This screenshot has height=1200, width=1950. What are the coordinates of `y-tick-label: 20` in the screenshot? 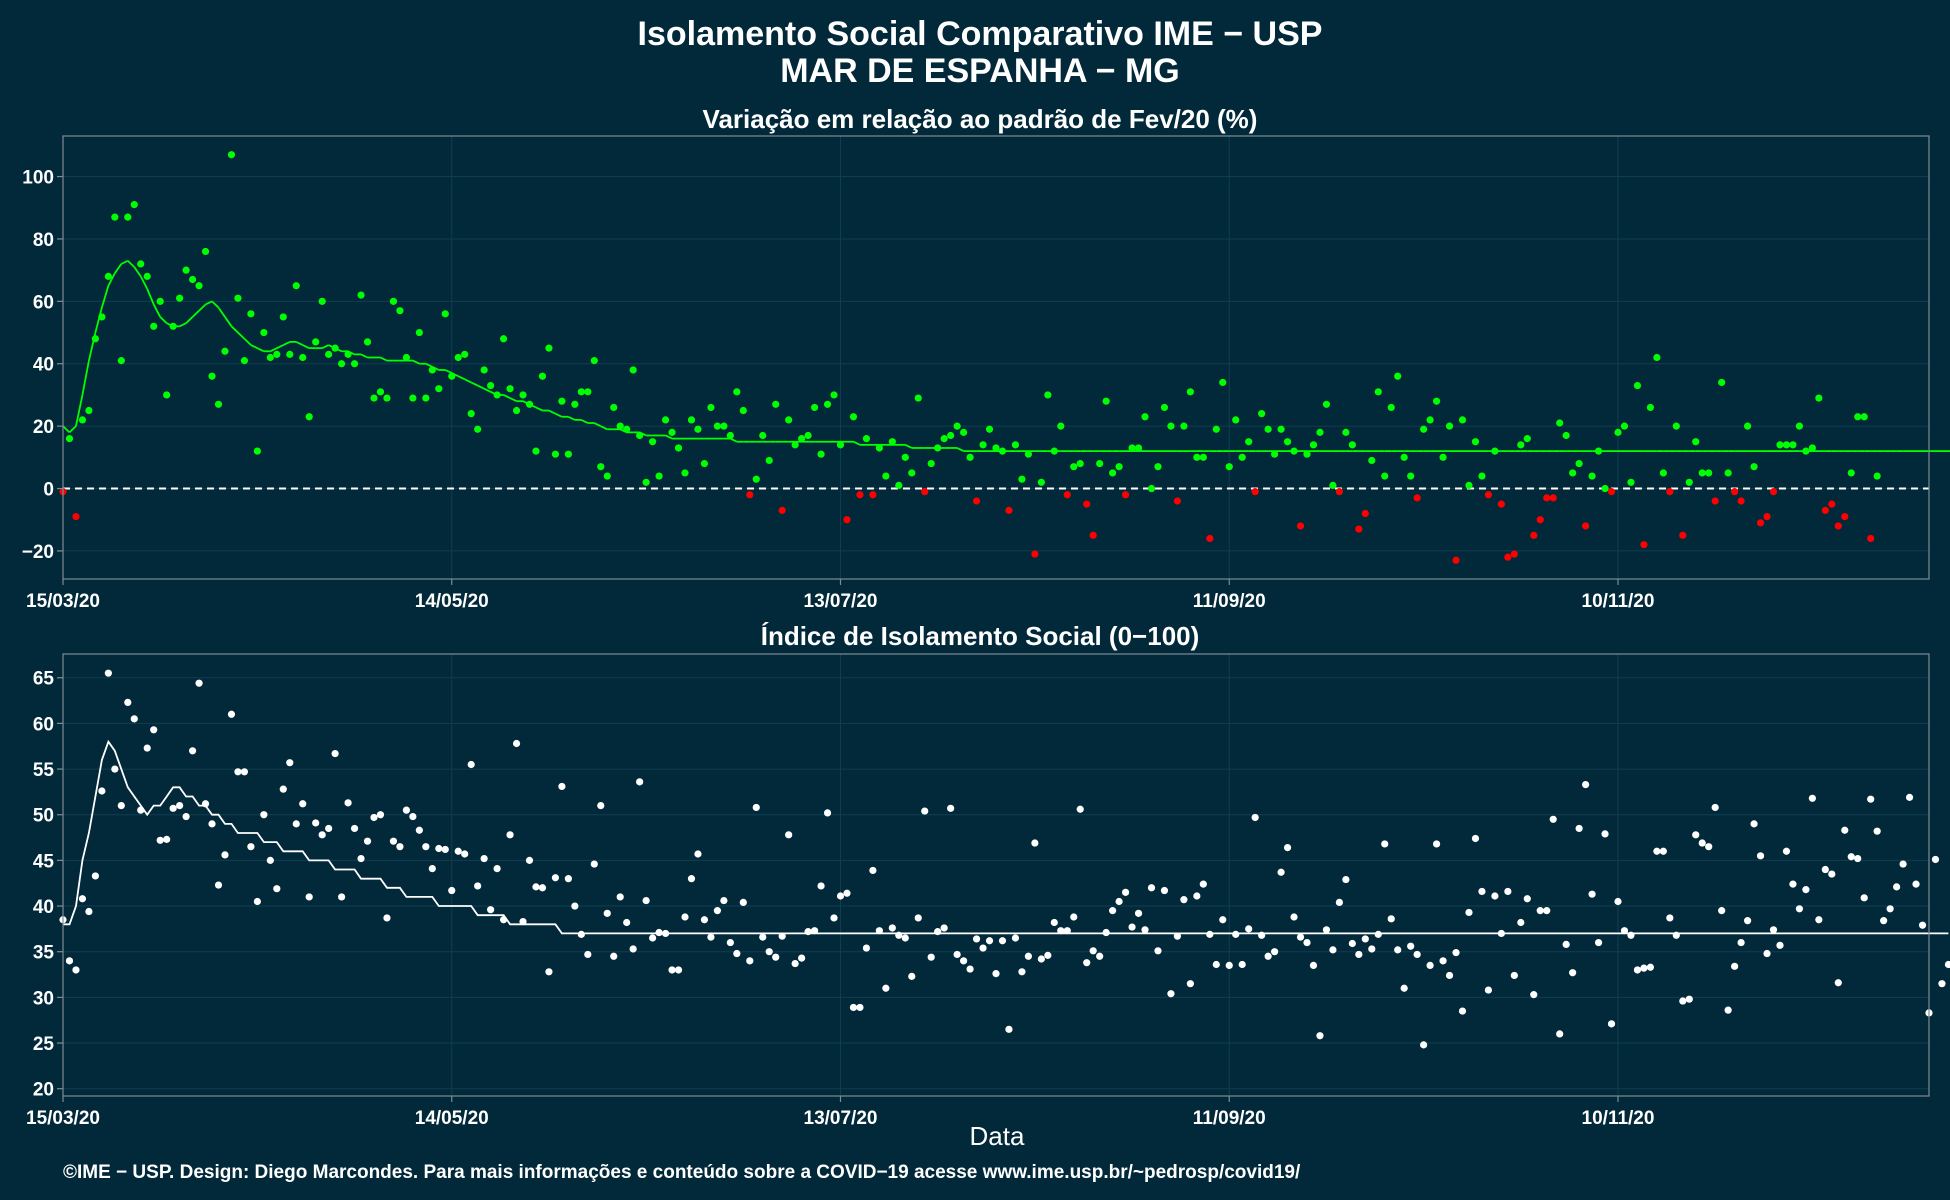 It's located at (43, 427).